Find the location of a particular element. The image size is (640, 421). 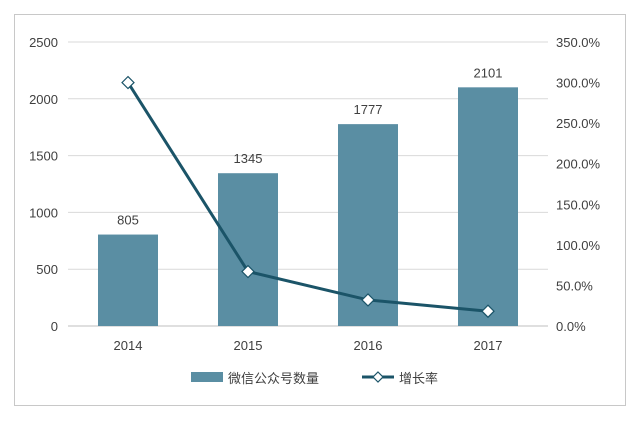

right-tick-label: 250.0% is located at coordinates (578, 123).